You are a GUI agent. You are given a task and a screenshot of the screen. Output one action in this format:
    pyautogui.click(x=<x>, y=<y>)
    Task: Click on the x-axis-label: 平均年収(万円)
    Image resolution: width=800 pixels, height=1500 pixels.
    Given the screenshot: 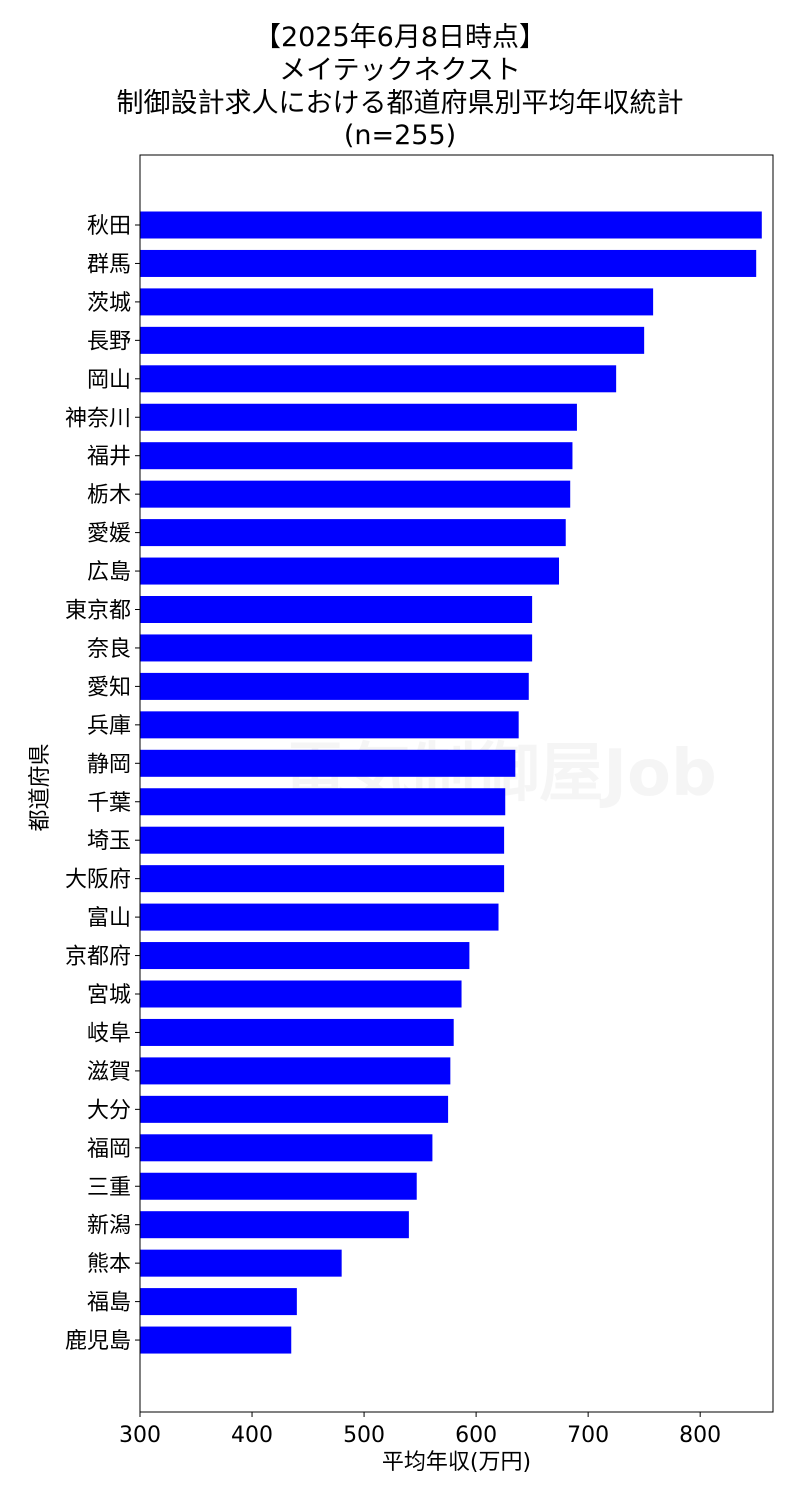 What is the action you would take?
    pyautogui.click(x=456, y=1462)
    